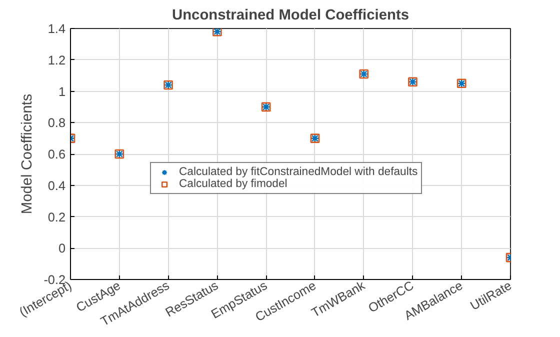 This screenshot has height=337, width=560. I want to click on y-tick-label: 1, so click(62, 91).